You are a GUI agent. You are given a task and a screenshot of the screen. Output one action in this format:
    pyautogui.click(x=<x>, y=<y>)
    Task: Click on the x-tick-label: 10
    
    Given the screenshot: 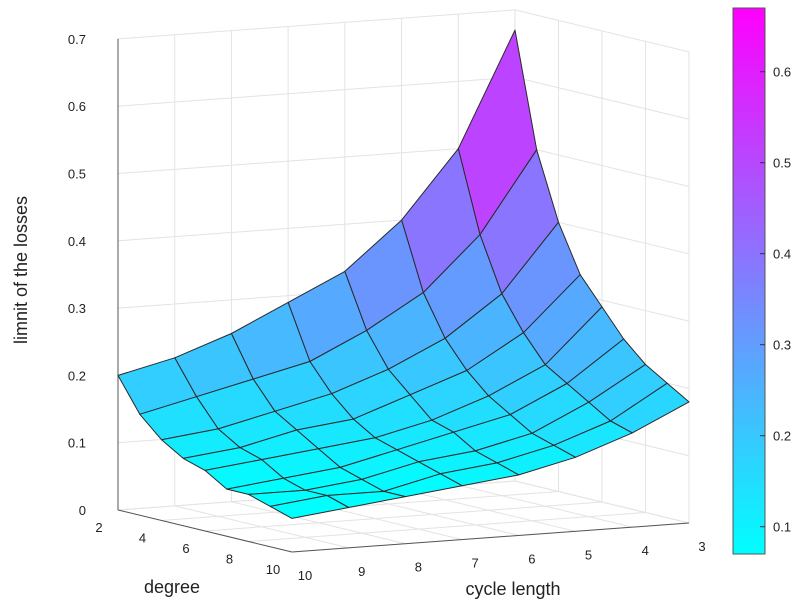 What is the action you would take?
    pyautogui.click(x=273, y=569)
    